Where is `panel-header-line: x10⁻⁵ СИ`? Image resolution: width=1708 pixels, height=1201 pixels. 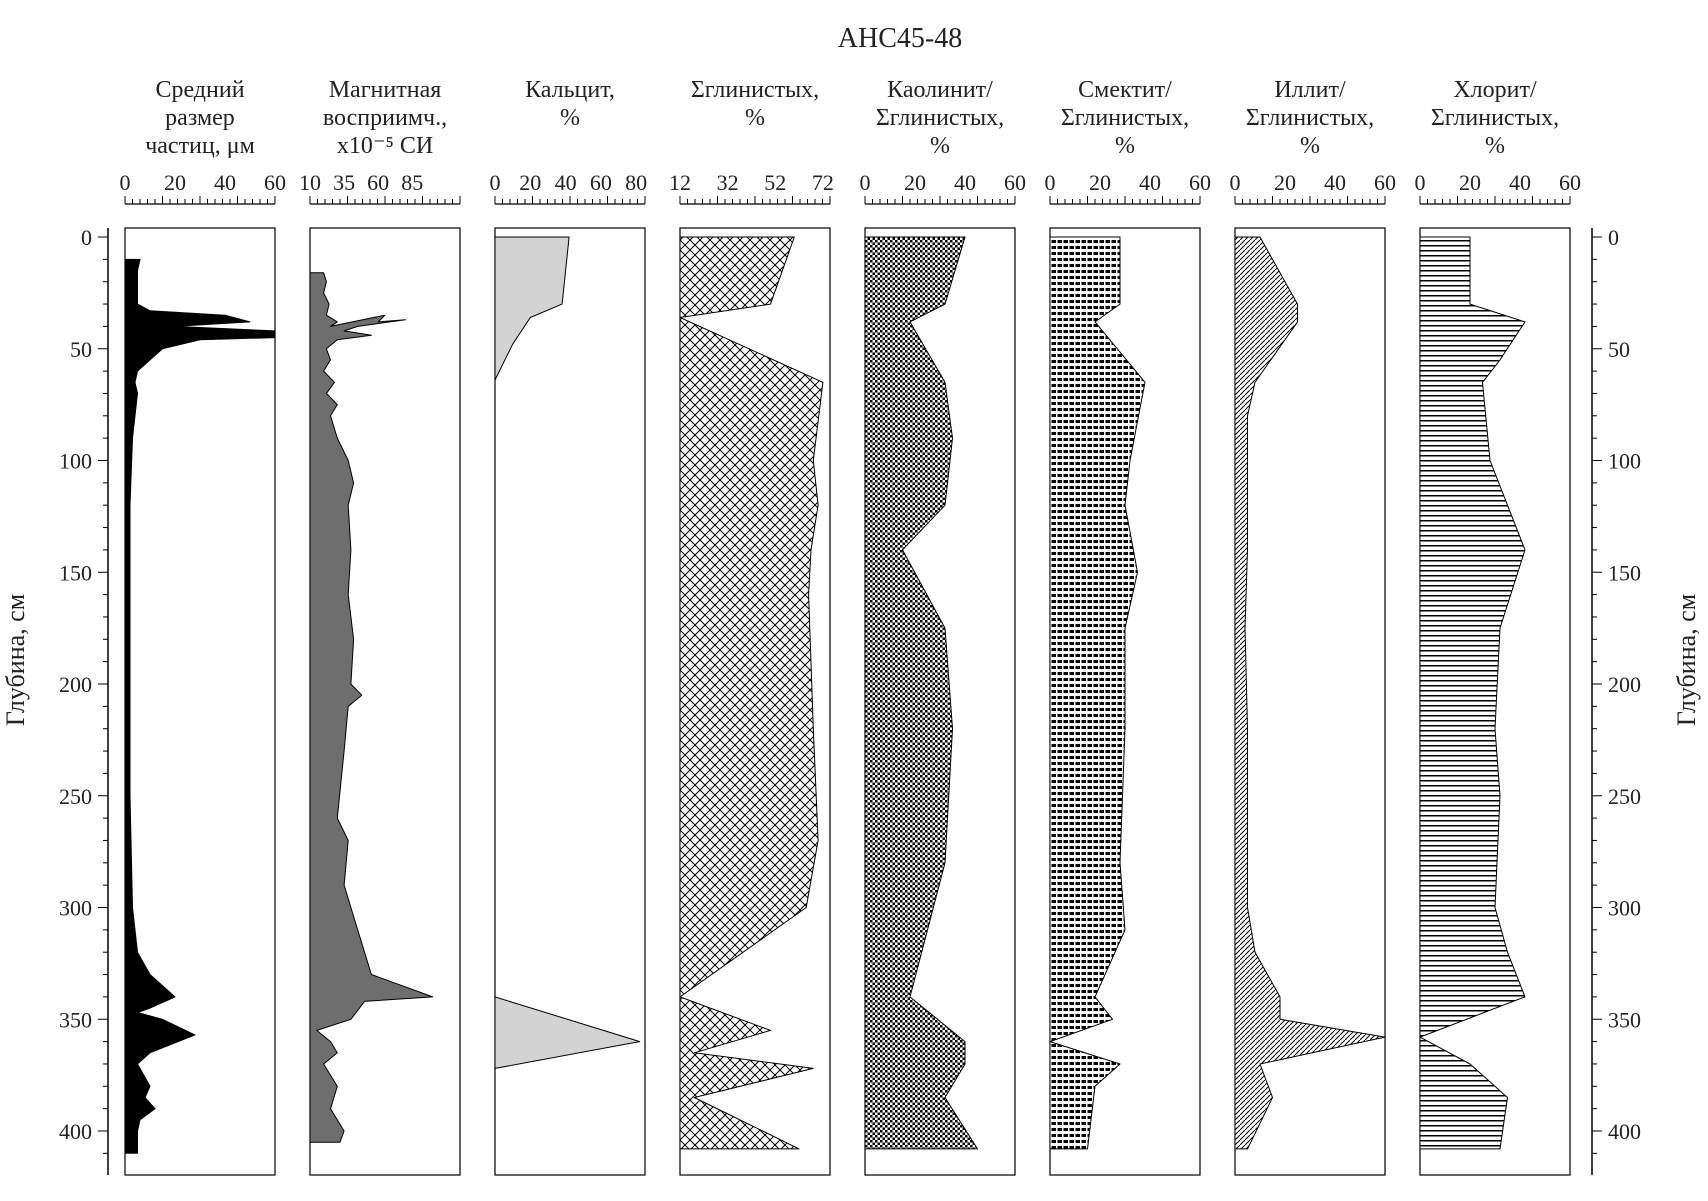 panel-header-line: x10⁻⁵ СИ is located at coordinates (385, 146).